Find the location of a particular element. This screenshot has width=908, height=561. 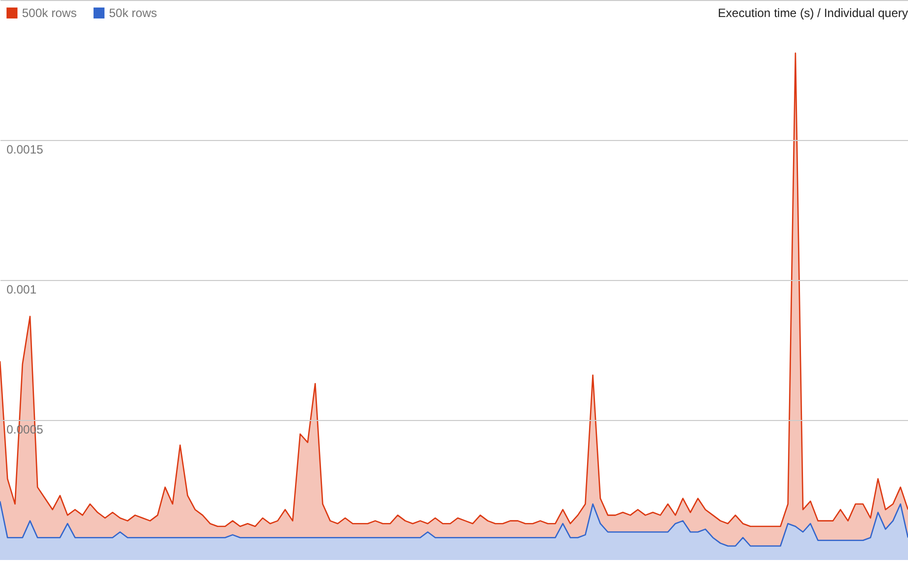

y-tick-label: 0.001 is located at coordinates (21, 289).